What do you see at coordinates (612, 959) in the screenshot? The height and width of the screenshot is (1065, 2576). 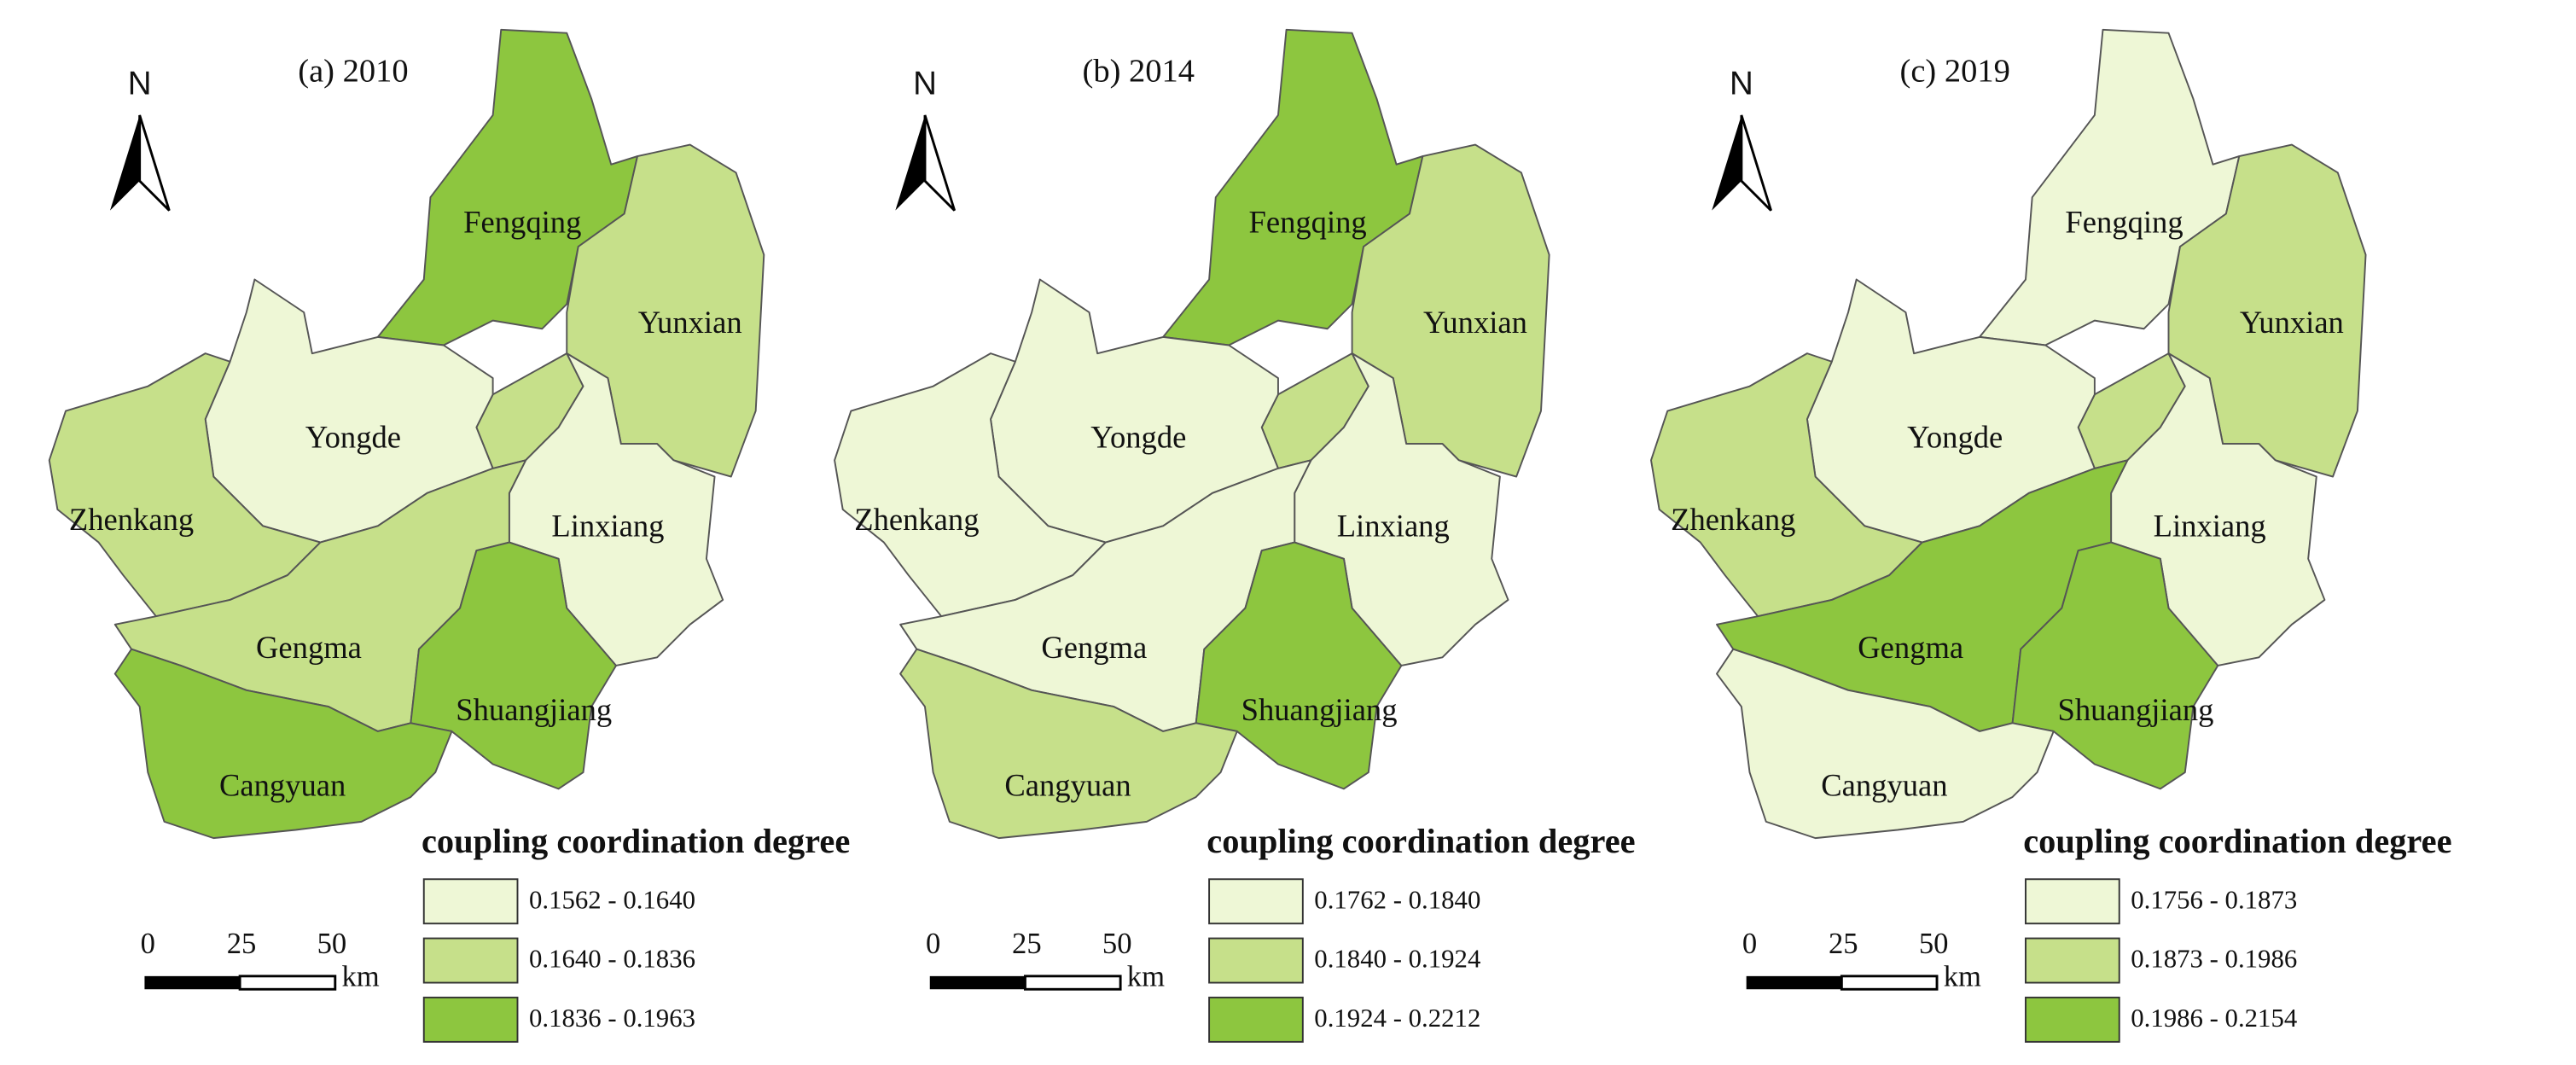 I see `legend-label: 0.1640 - 0.1836` at bounding box center [612, 959].